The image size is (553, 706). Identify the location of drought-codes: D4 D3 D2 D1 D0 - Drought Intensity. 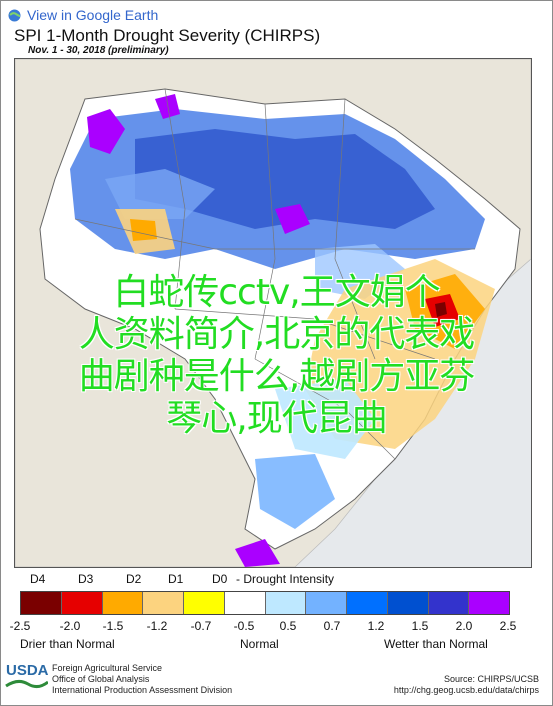
(276, 579).